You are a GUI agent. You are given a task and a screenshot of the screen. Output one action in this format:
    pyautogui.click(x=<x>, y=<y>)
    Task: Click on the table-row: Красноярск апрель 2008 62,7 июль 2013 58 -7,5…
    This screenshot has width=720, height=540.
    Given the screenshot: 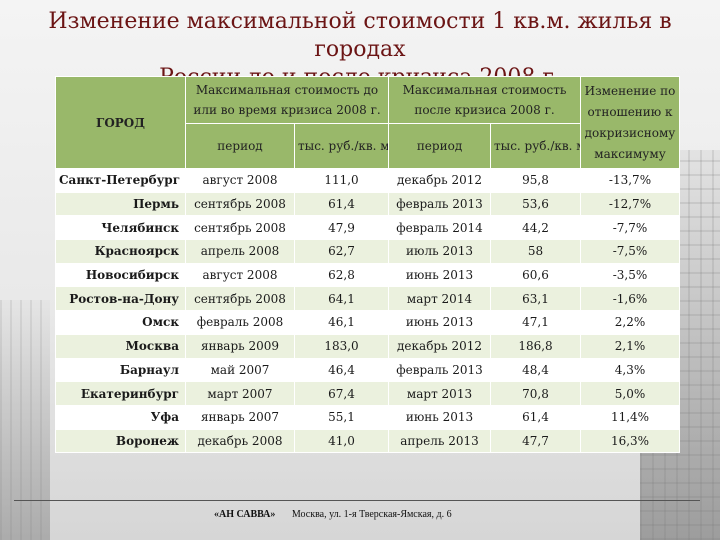 What is the action you would take?
    pyautogui.click(x=368, y=251)
    